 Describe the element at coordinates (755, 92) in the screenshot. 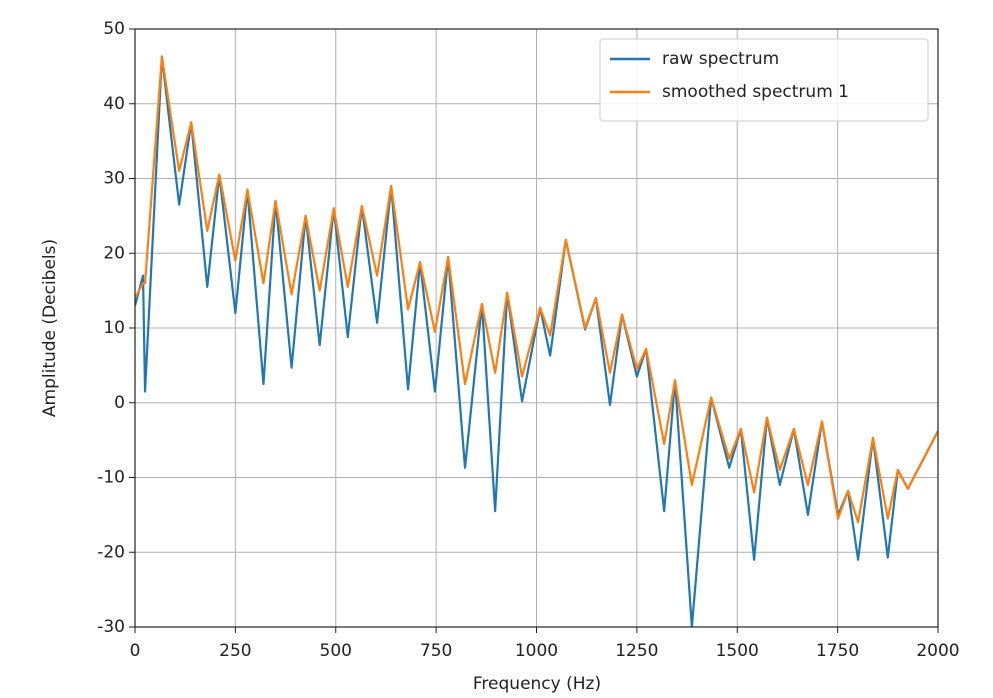

I see `legend-label: smoothed spectrum 1` at that location.